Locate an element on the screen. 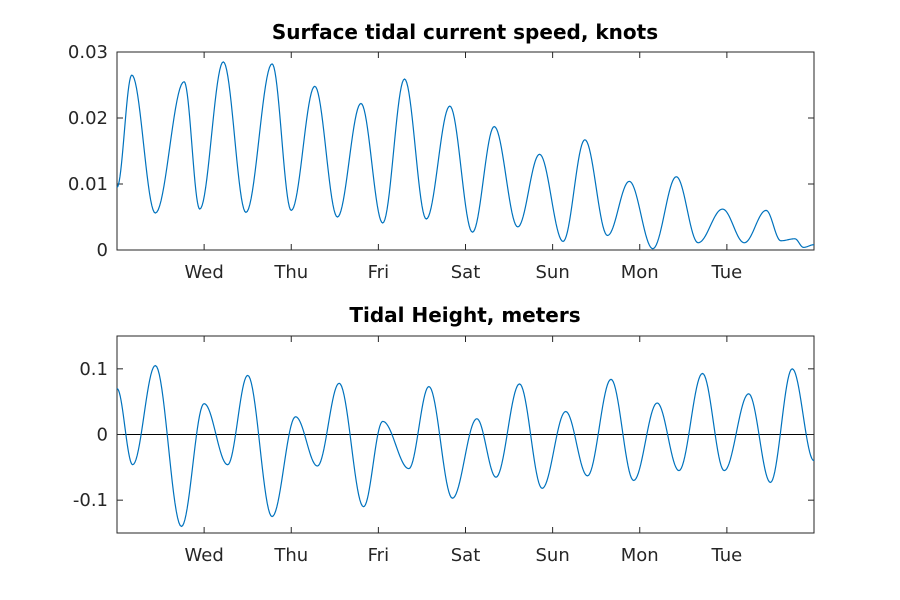  current-speed-xtick-label: Sun is located at coordinates (553, 272).